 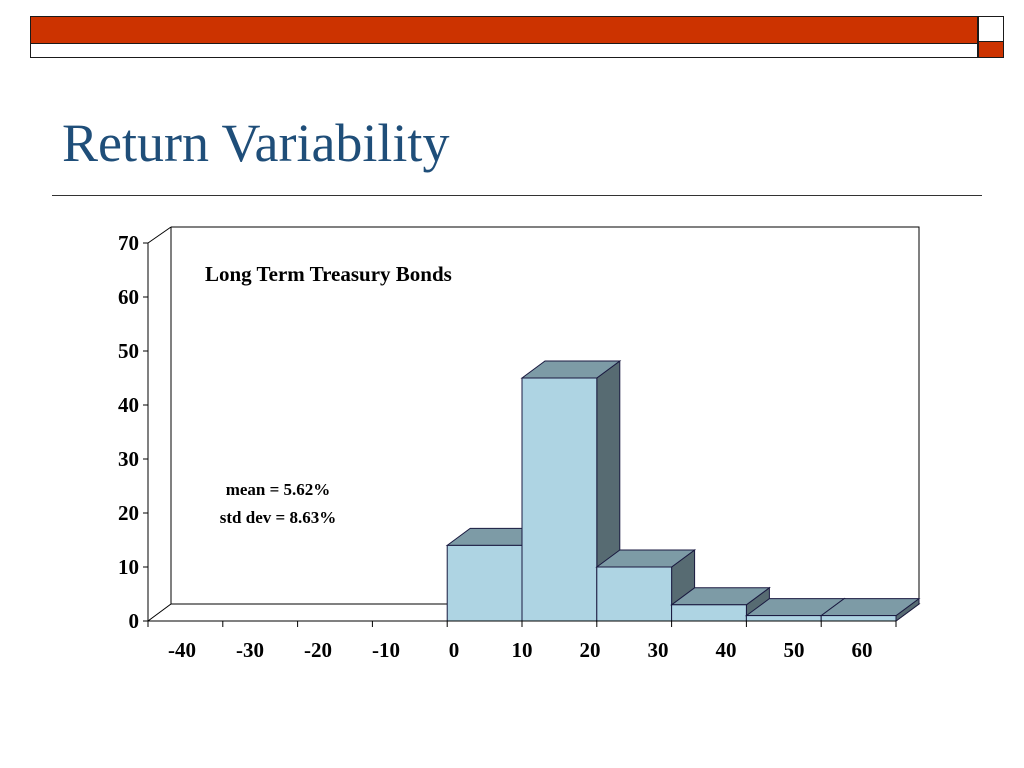 I want to click on chart-annotation-std-dev: std dev = 8.63%, so click(x=278, y=517).